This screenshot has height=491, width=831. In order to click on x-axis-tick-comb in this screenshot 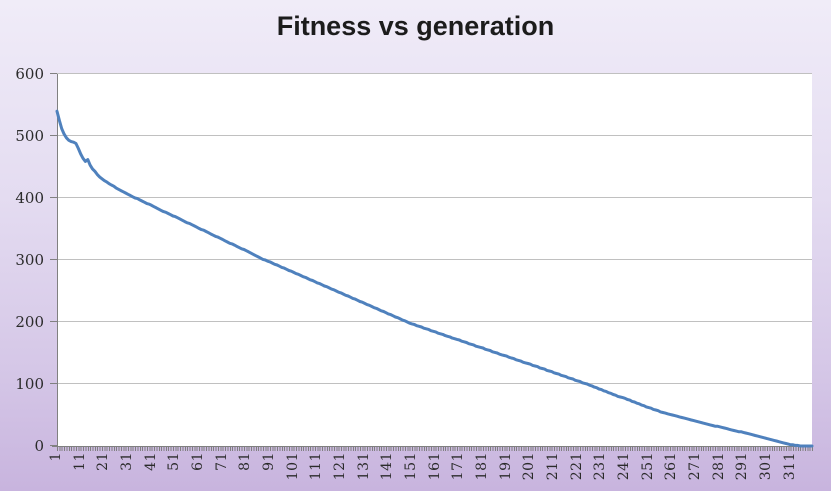, I will do `click(435, 449)`.